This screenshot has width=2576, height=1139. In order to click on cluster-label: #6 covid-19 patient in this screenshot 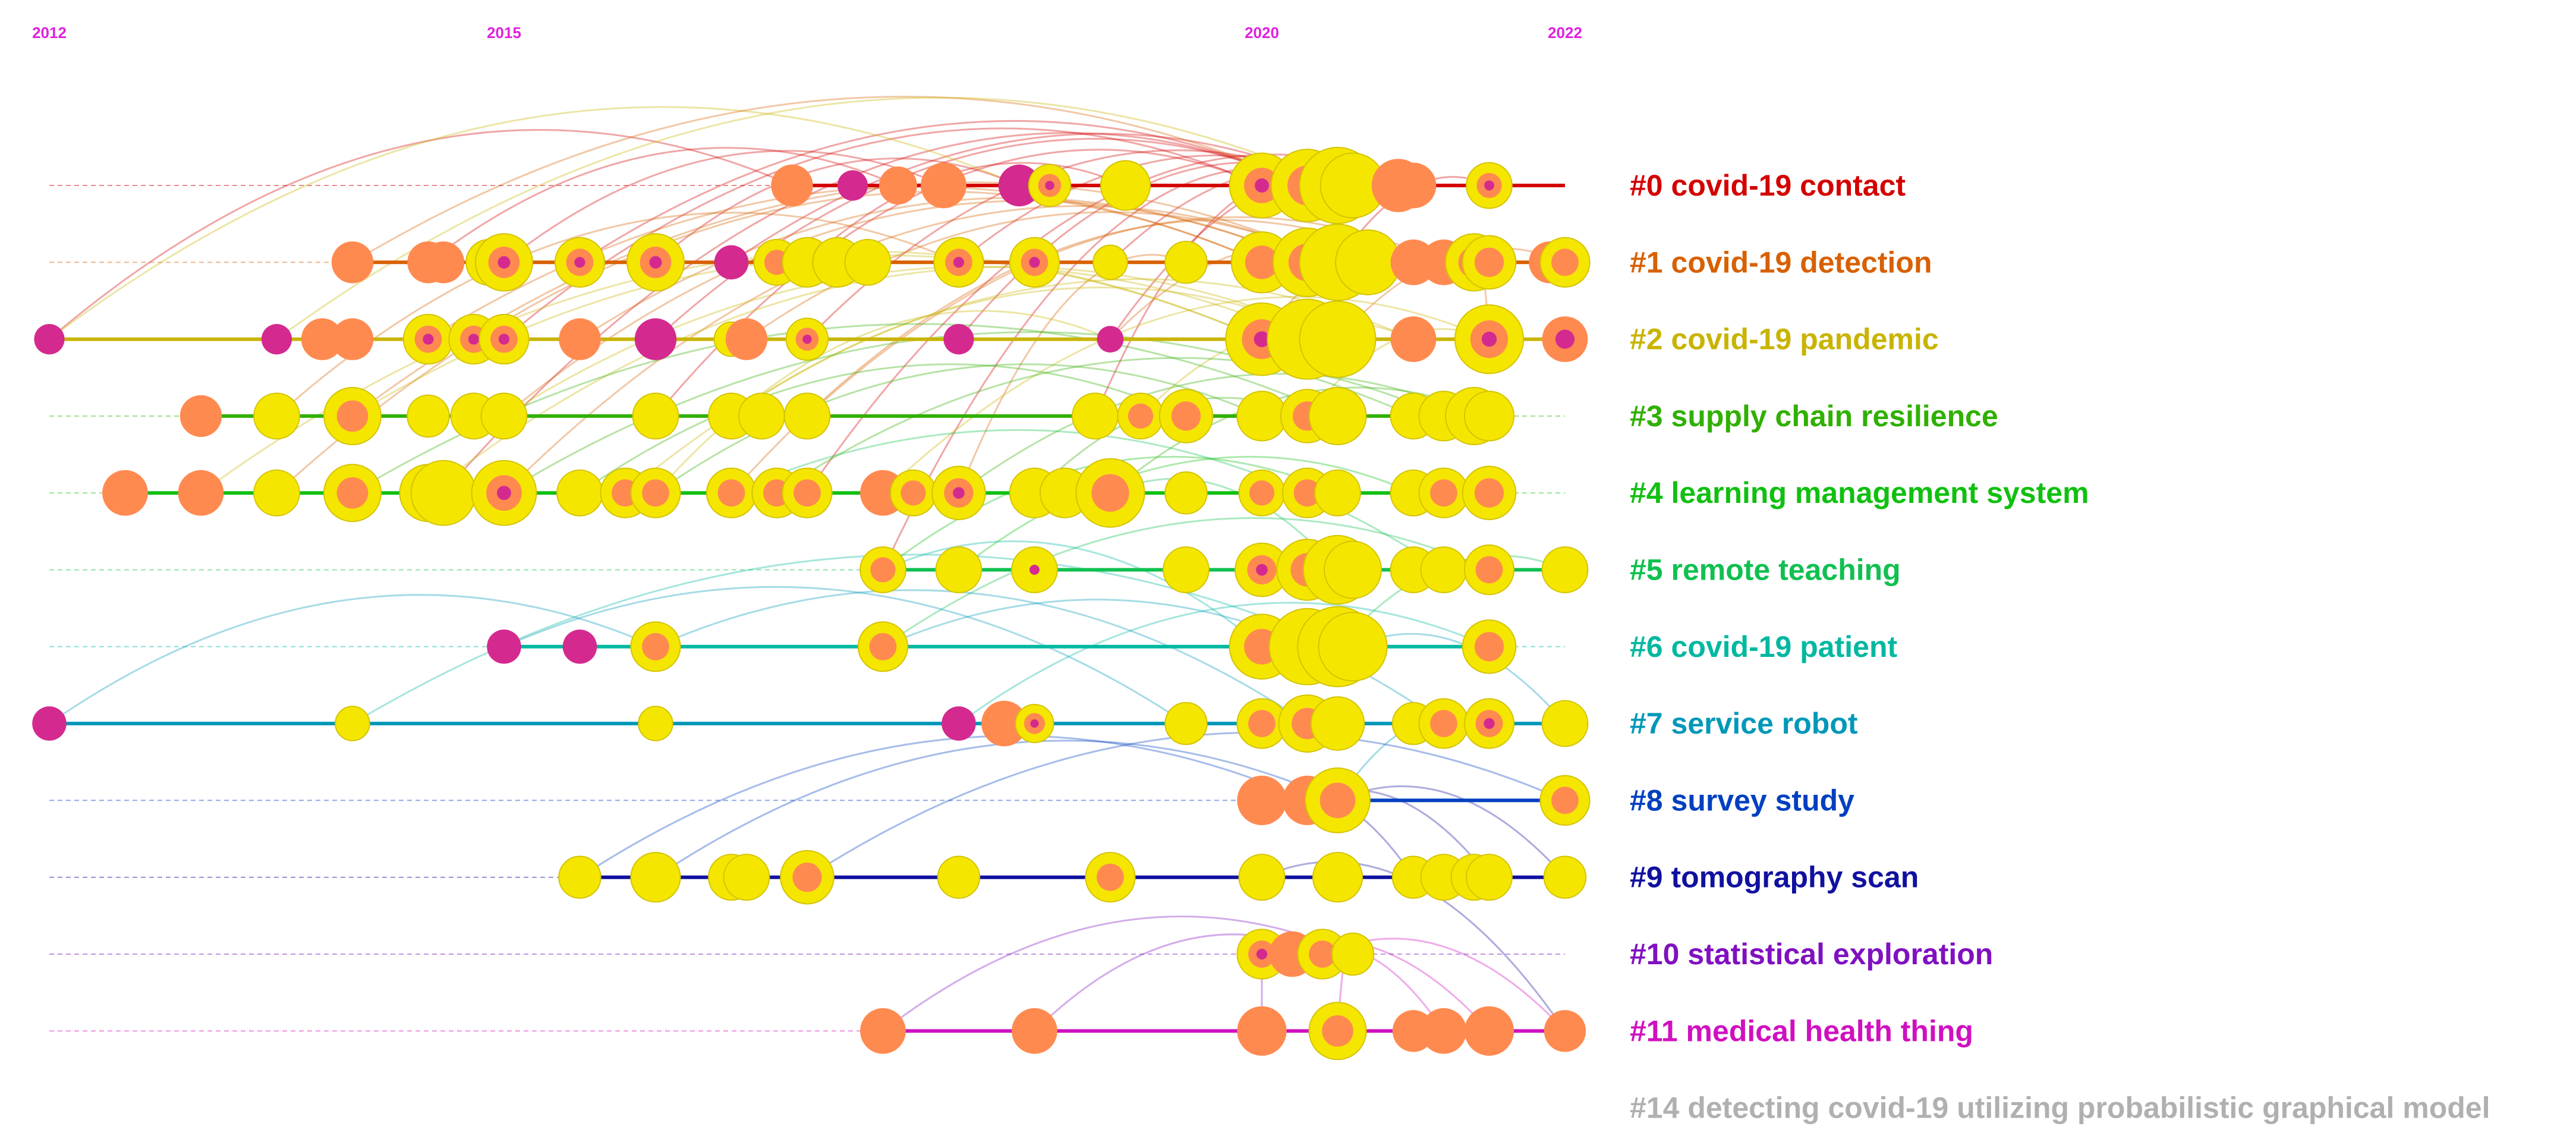, I will do `click(1764, 647)`.